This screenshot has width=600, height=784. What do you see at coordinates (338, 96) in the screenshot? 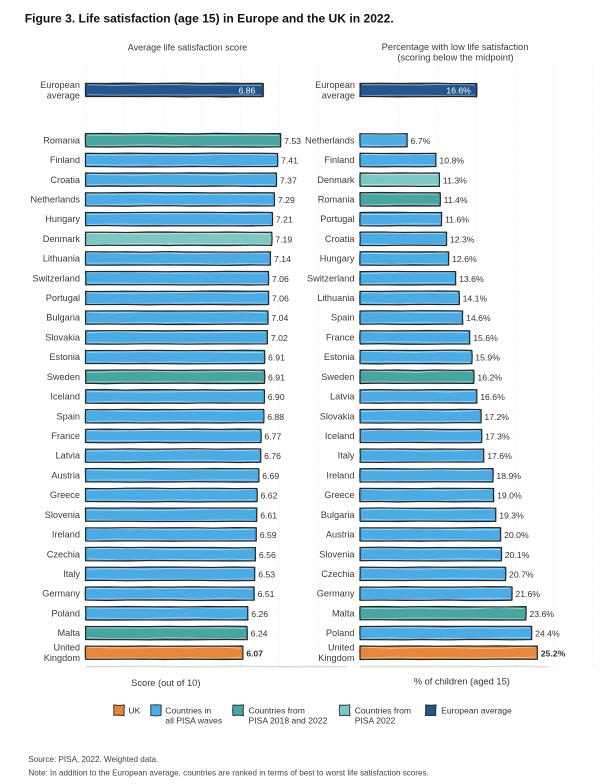
I see `svg-text: average` at bounding box center [338, 96].